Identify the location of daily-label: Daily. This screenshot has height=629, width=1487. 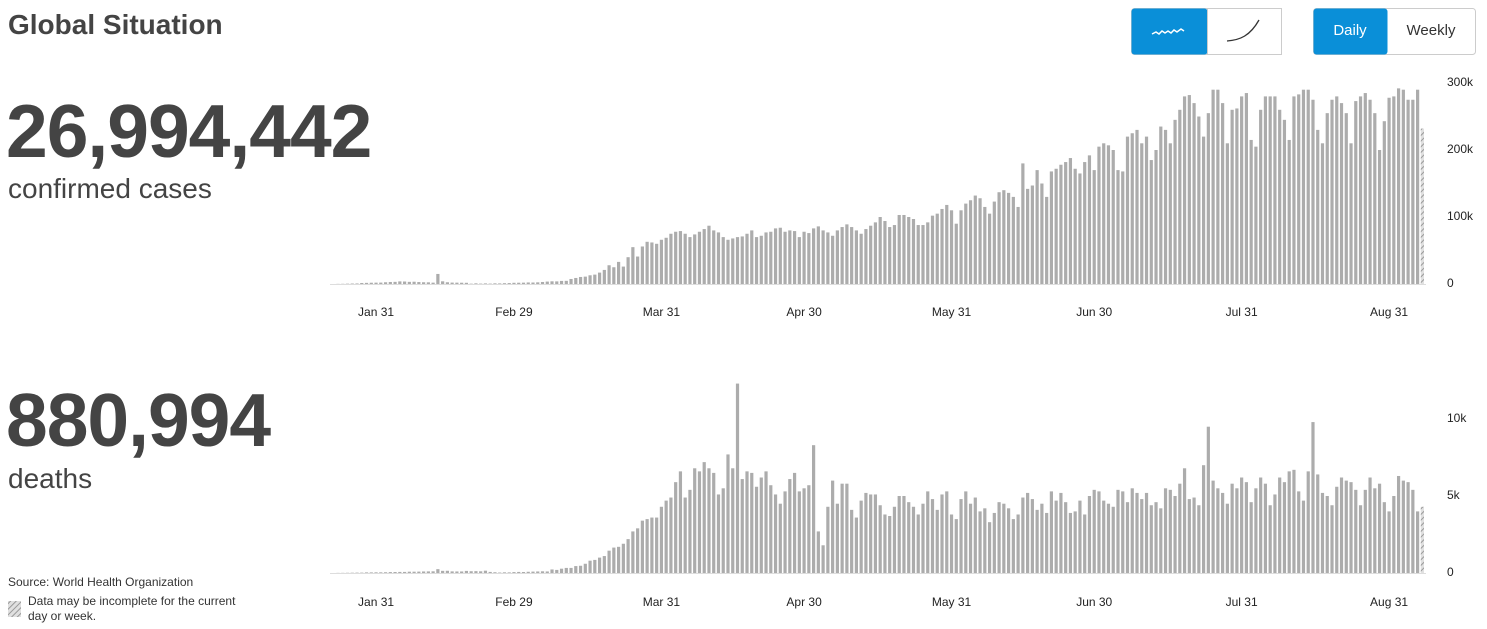
(1350, 30).